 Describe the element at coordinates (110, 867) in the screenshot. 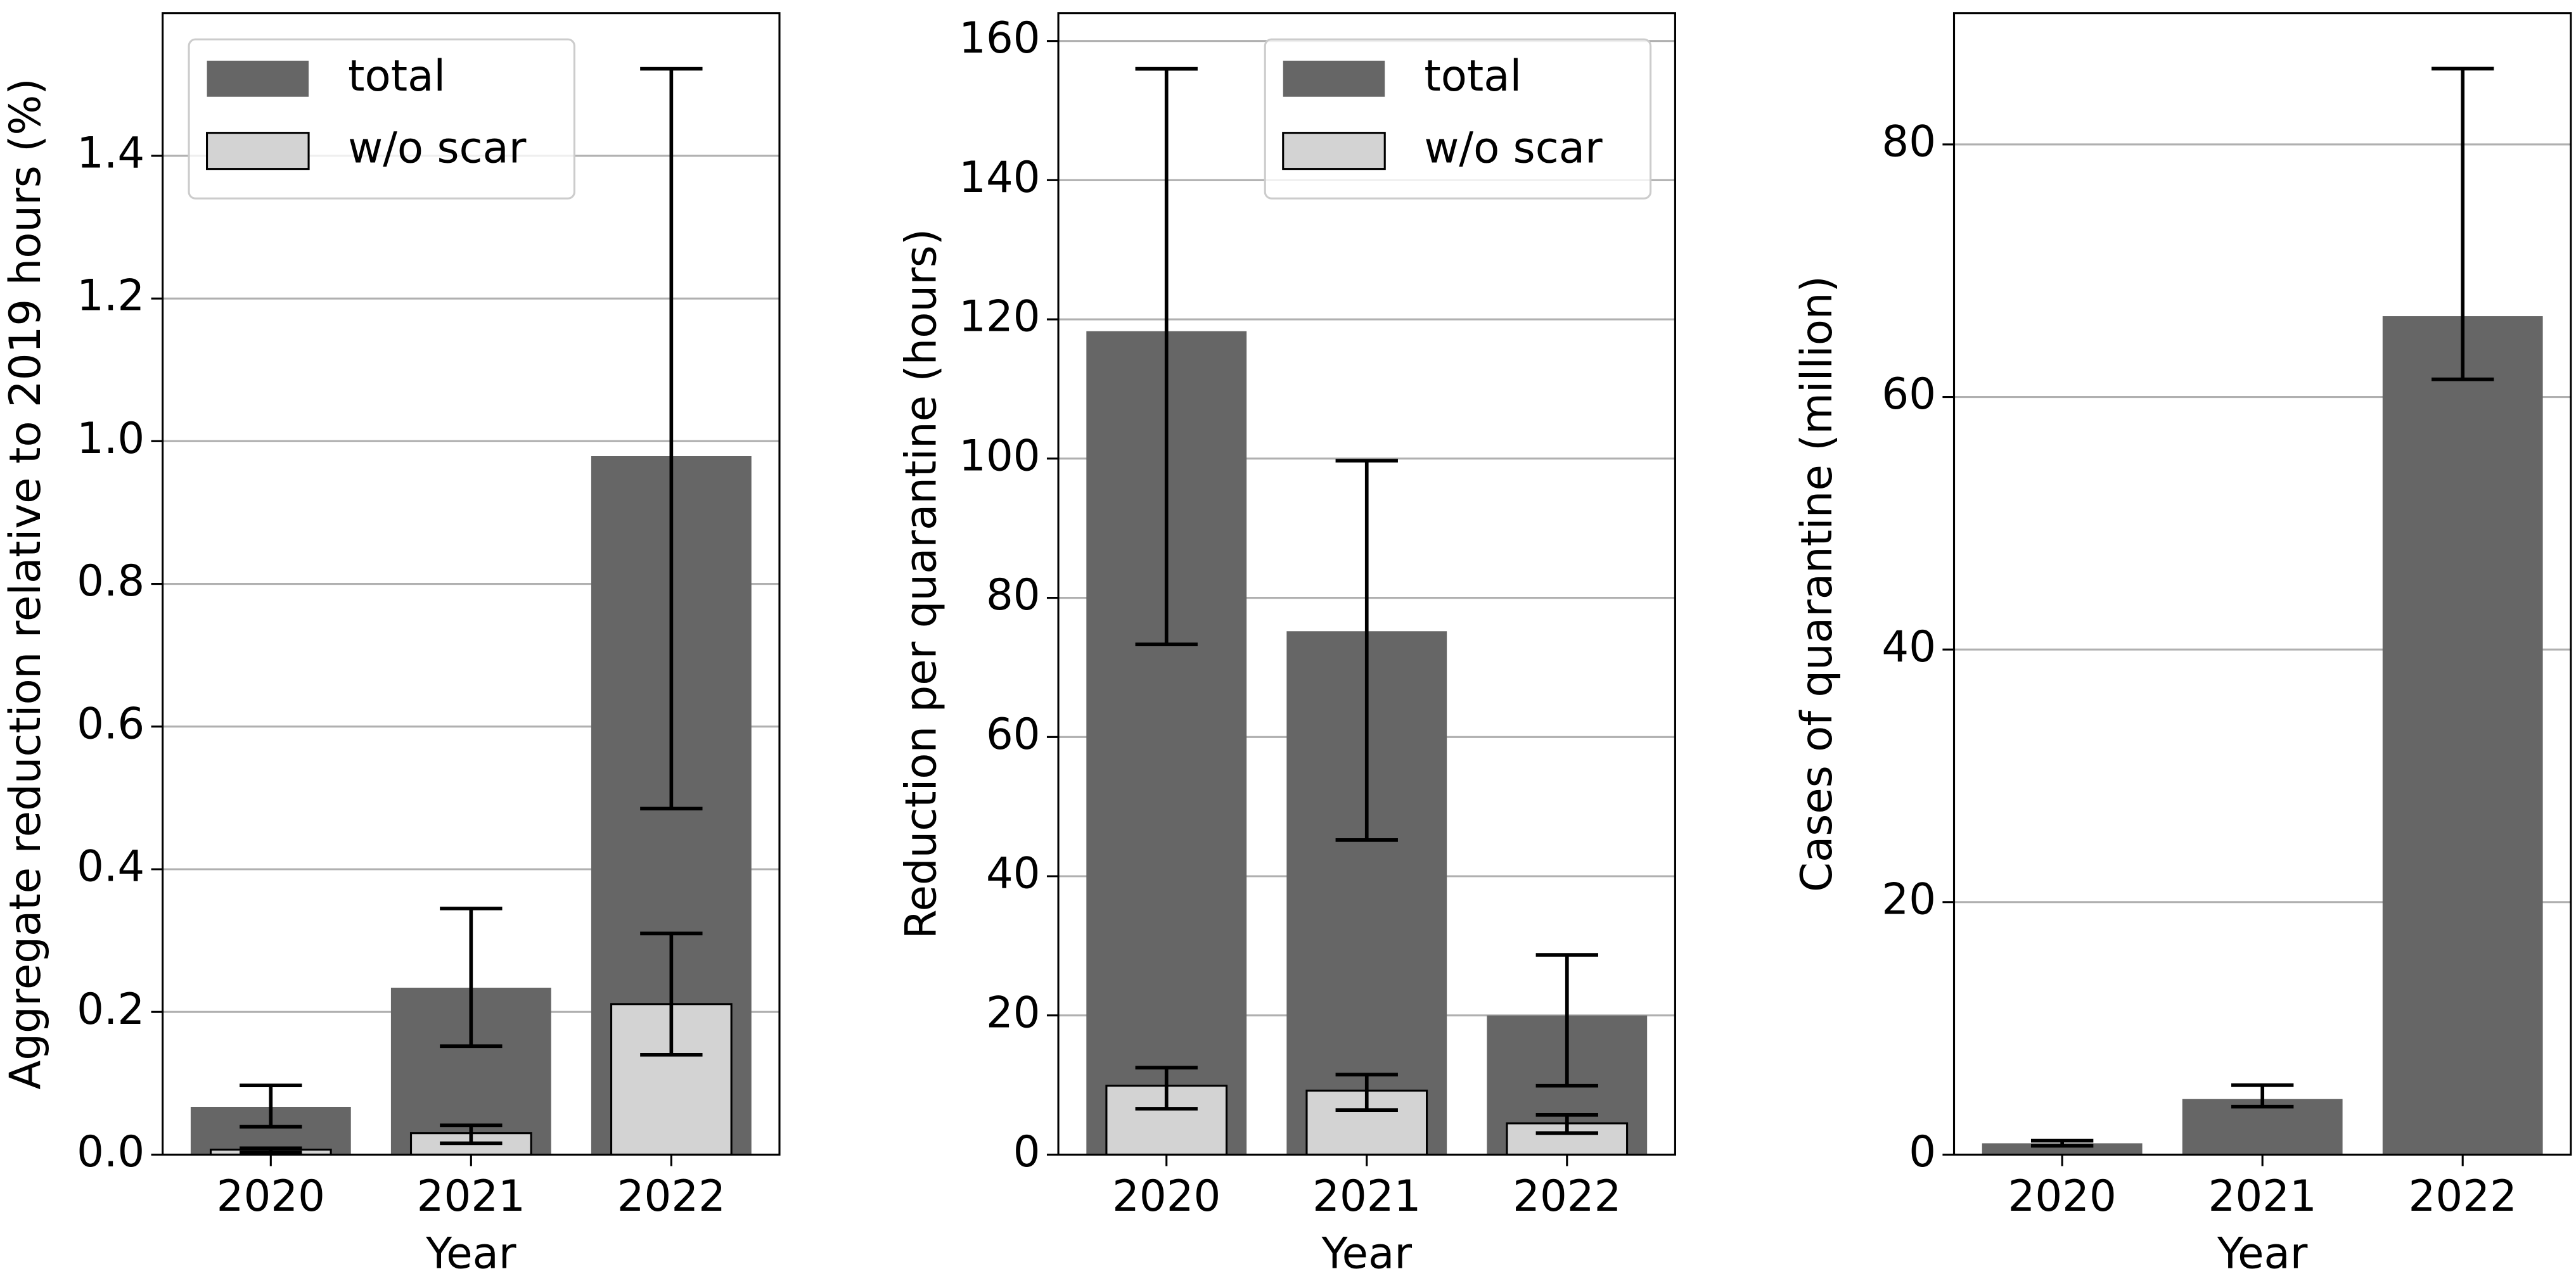

I see `y-tick-label: 0.4` at that location.